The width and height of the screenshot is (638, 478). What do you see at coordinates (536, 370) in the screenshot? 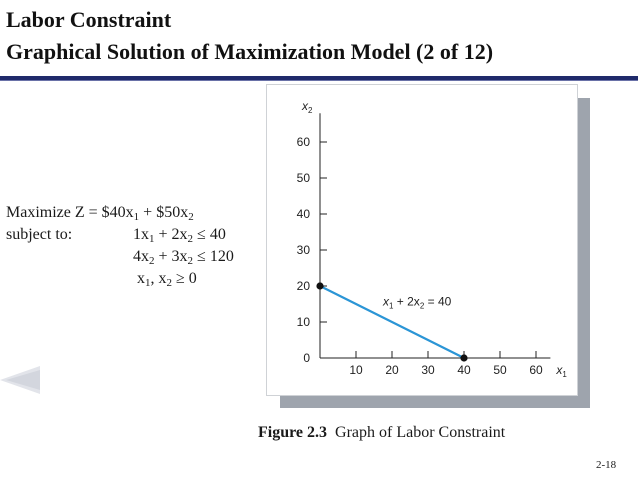
I see `x-tick-label-60: 60` at bounding box center [536, 370].